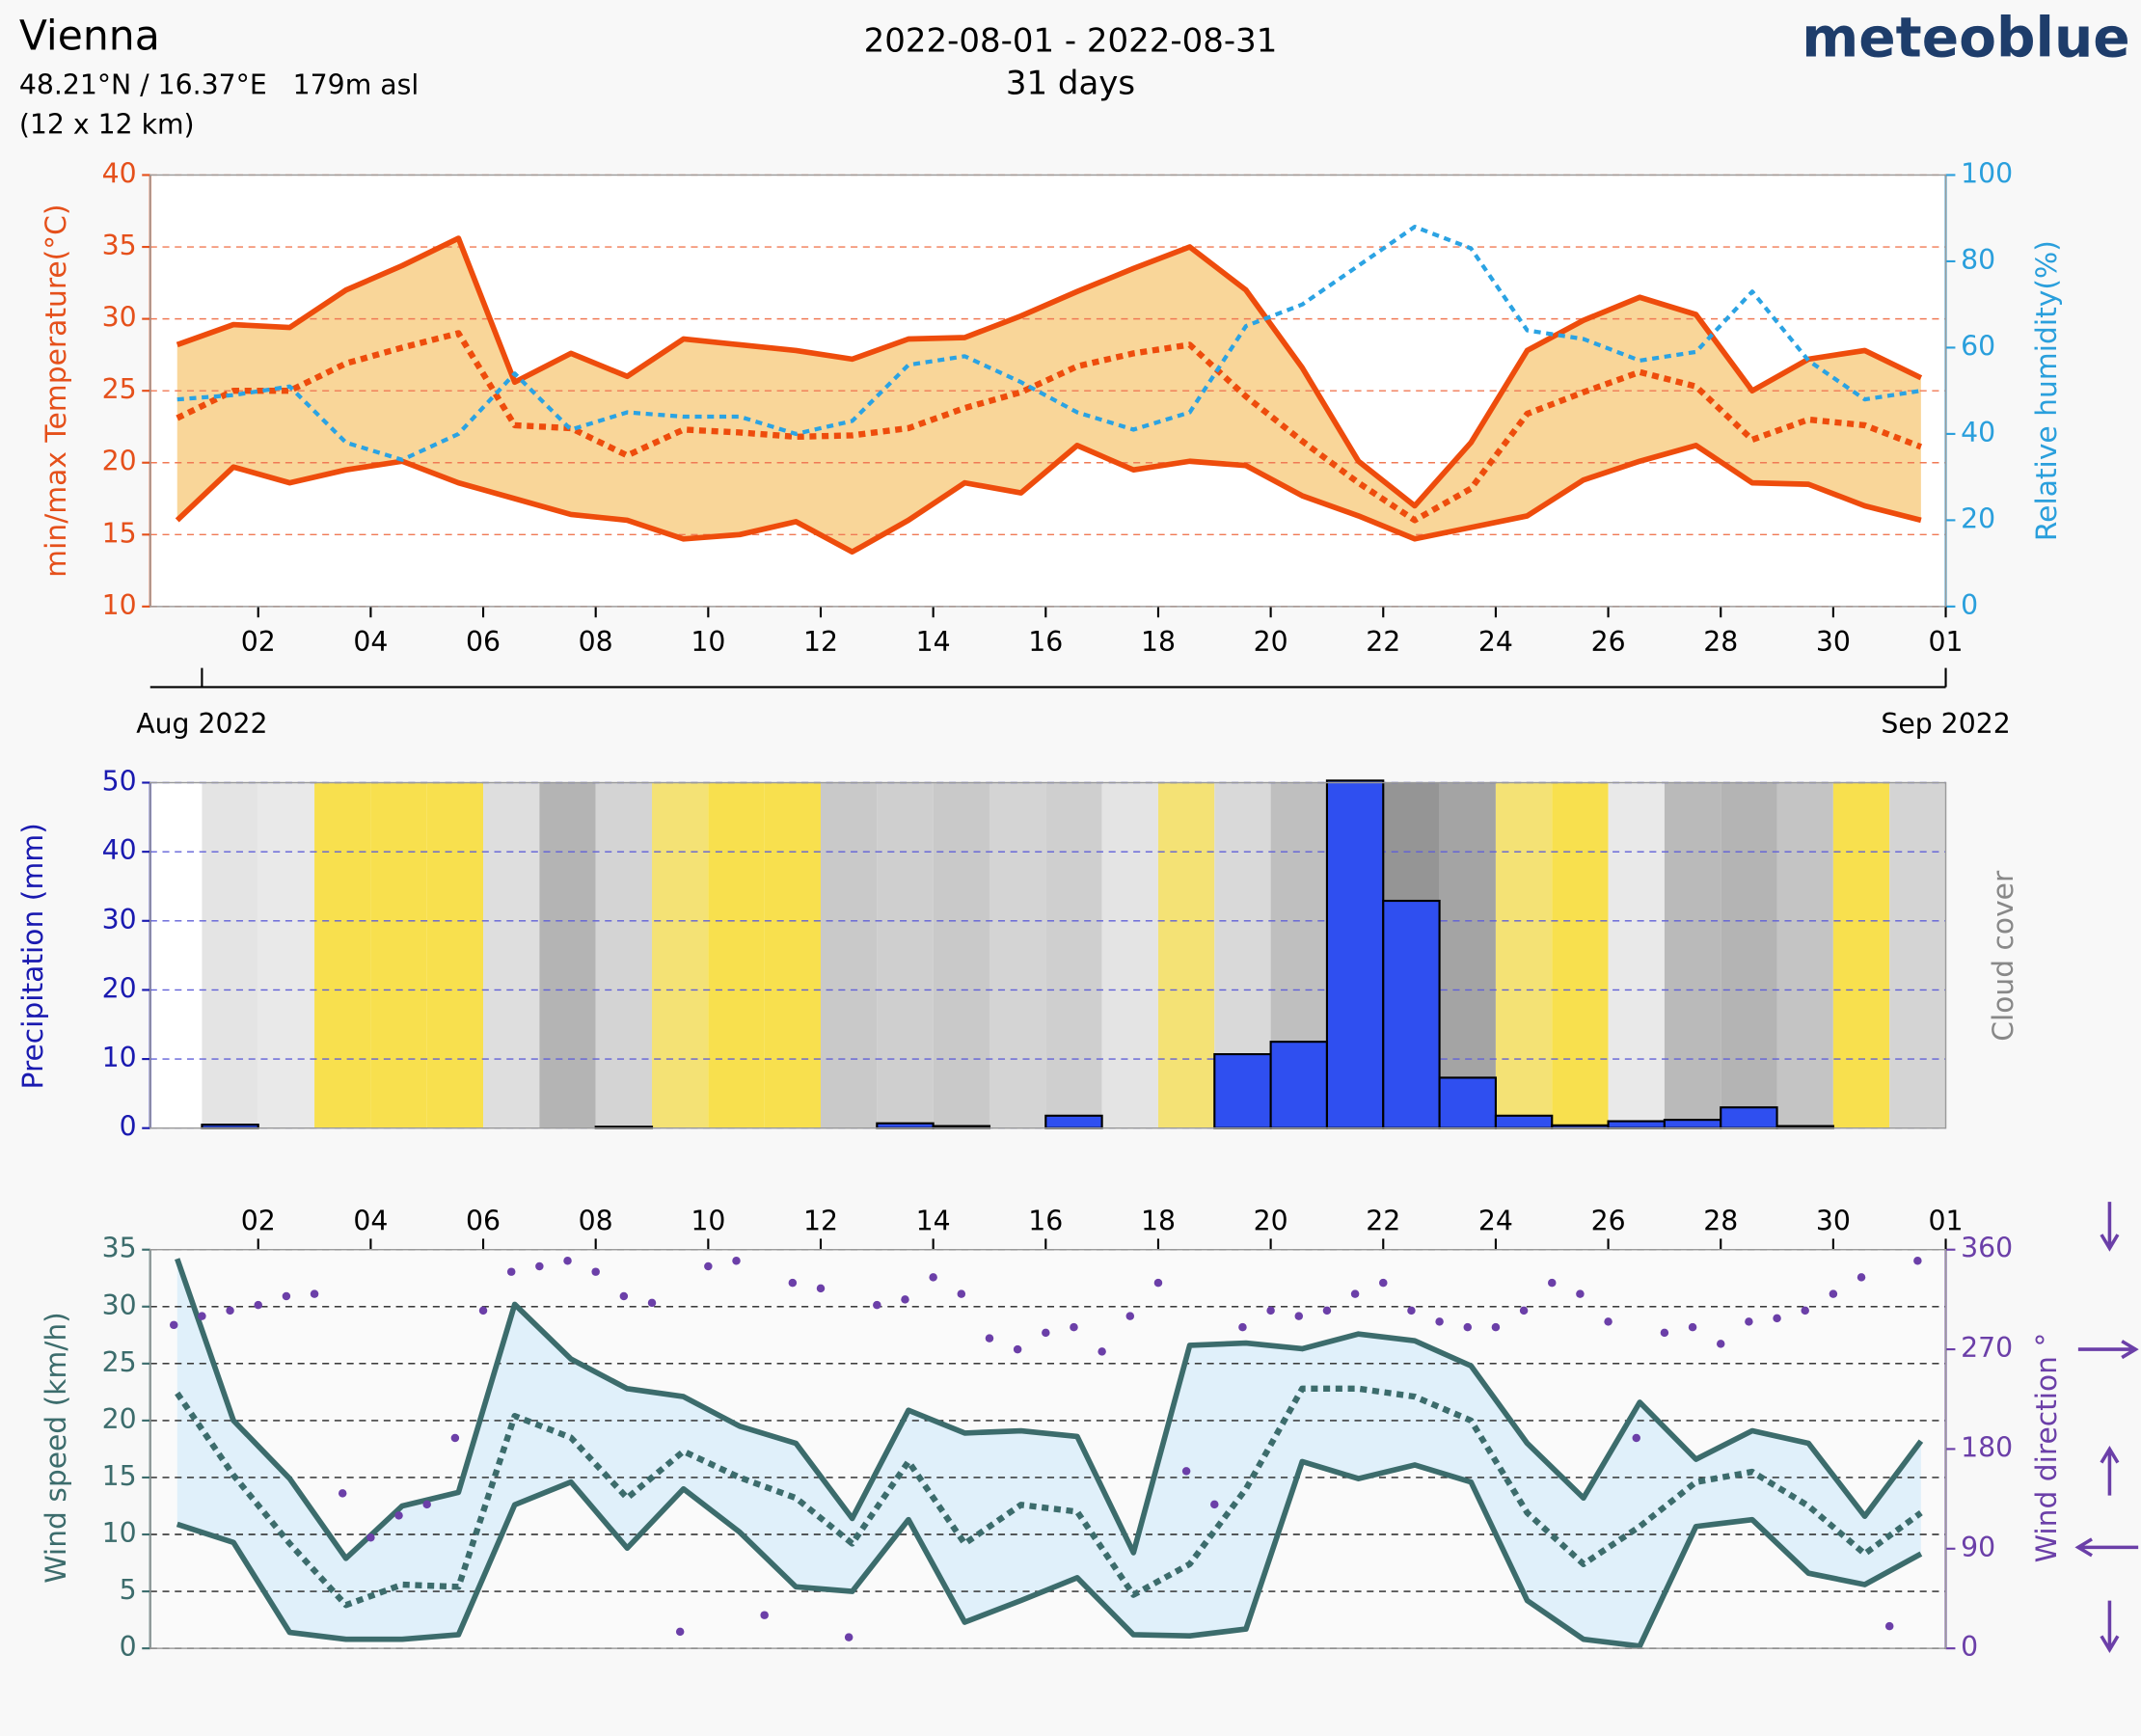 This screenshot has height=1736, width=2141. Describe the element at coordinates (820, 642) in the screenshot. I see `x-tick-label: 12` at that location.